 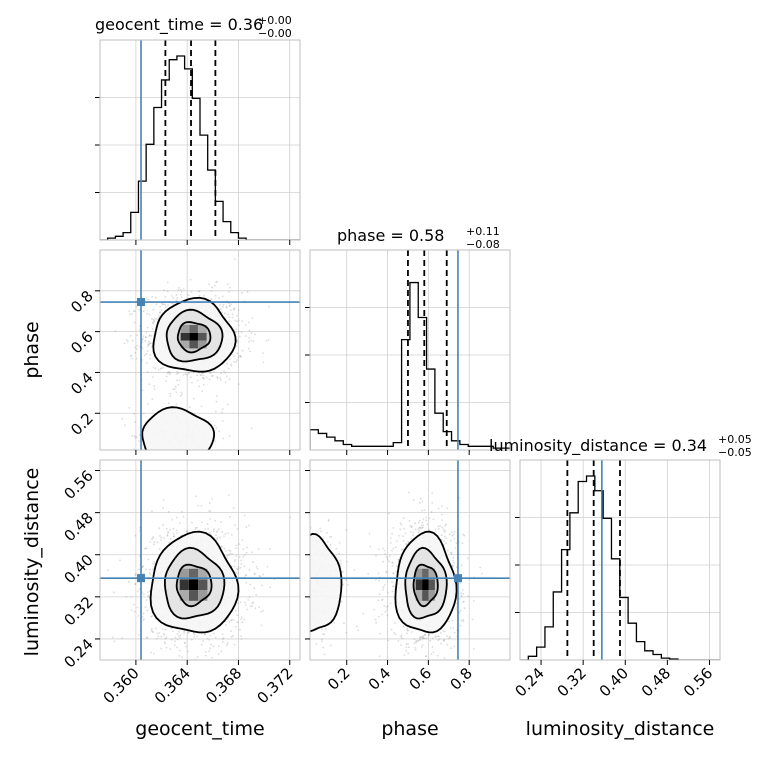 I want to click on phase-vs-luminosity-distance-truth-marker, so click(x=457, y=578).